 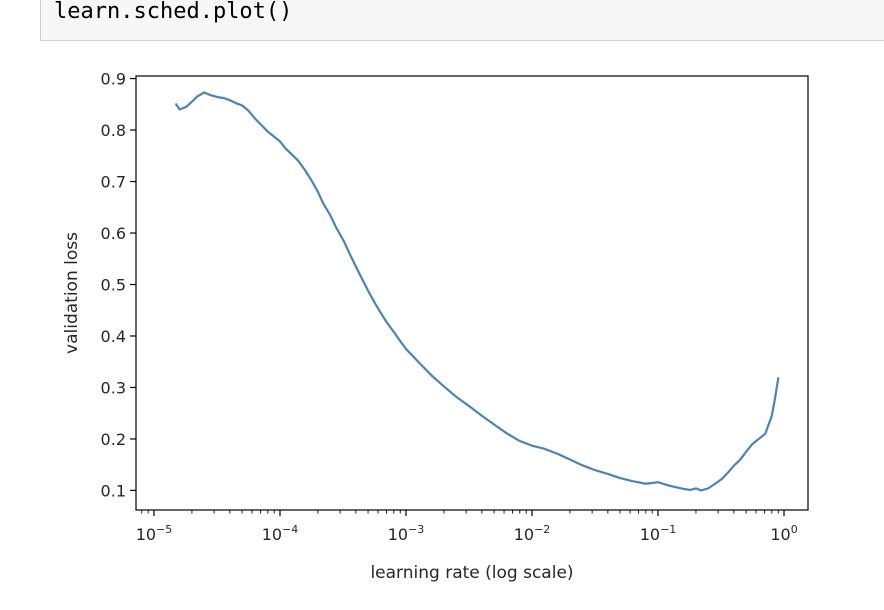 What do you see at coordinates (72, 293) in the screenshot?
I see `y-axis-label: validation loss` at bounding box center [72, 293].